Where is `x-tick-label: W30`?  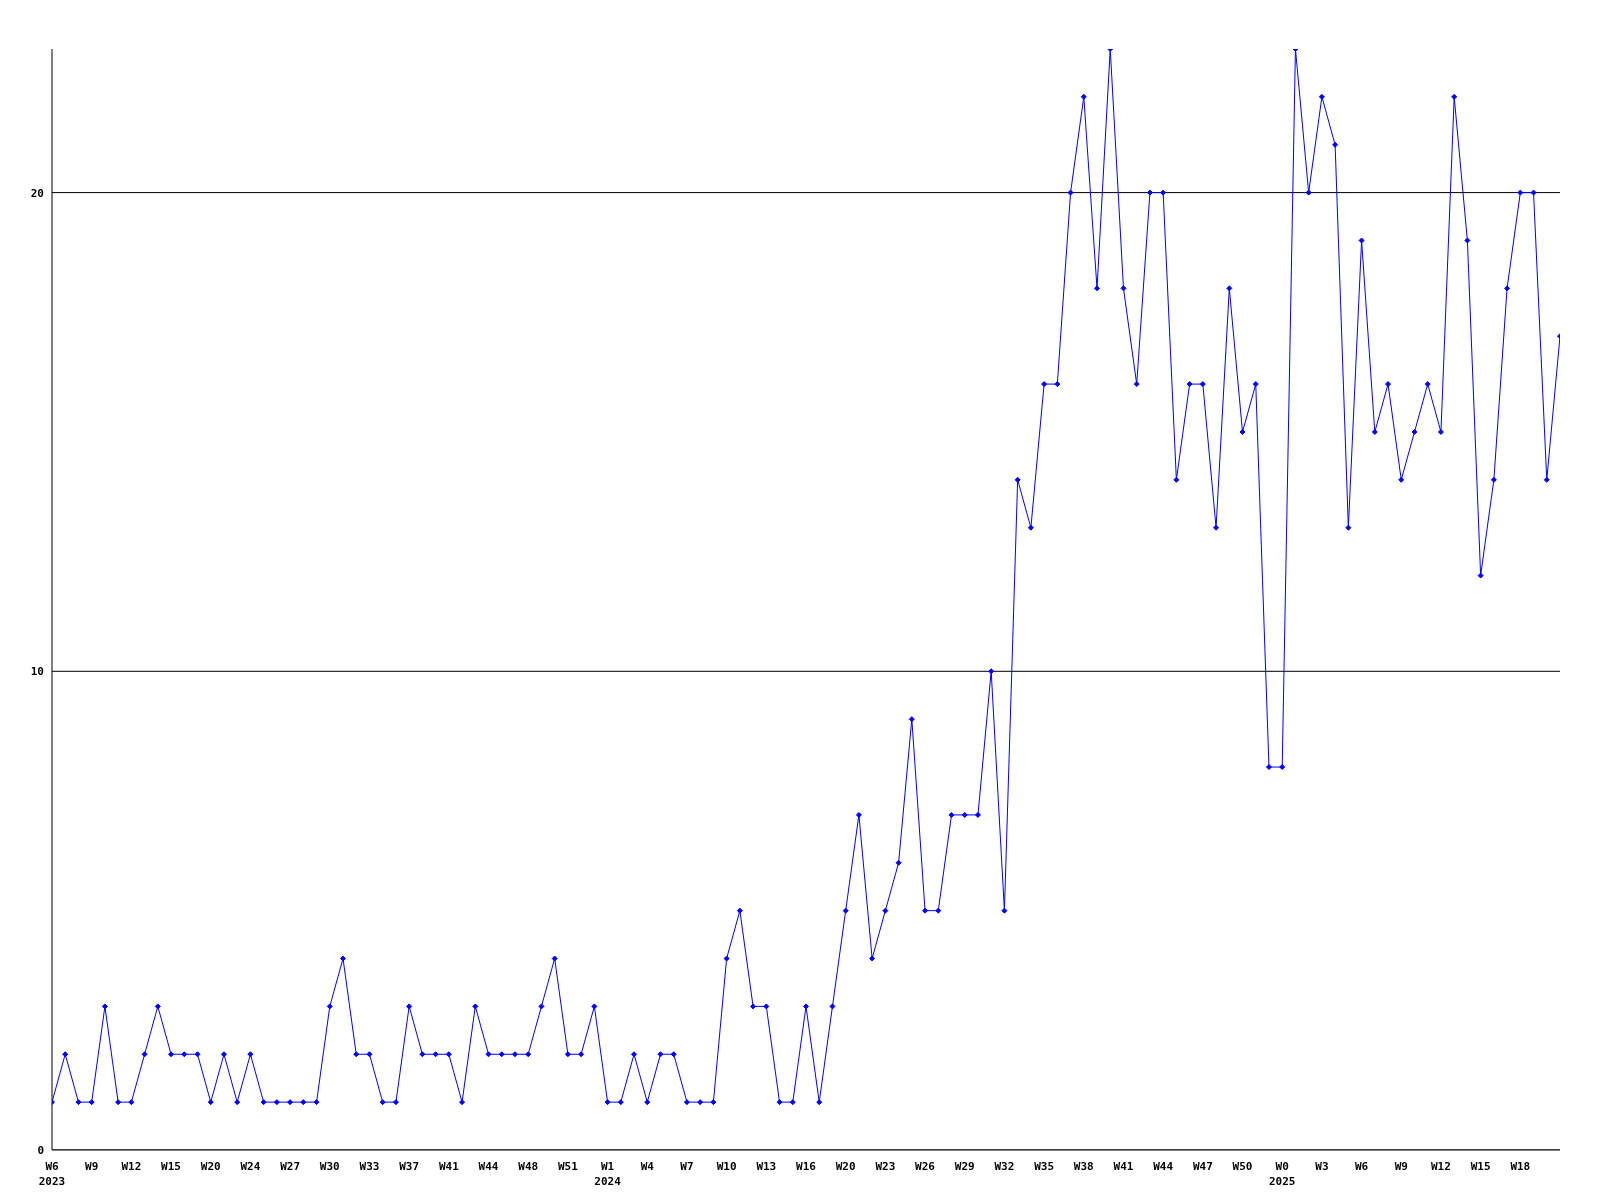 x-tick-label: W30 is located at coordinates (329, 1166).